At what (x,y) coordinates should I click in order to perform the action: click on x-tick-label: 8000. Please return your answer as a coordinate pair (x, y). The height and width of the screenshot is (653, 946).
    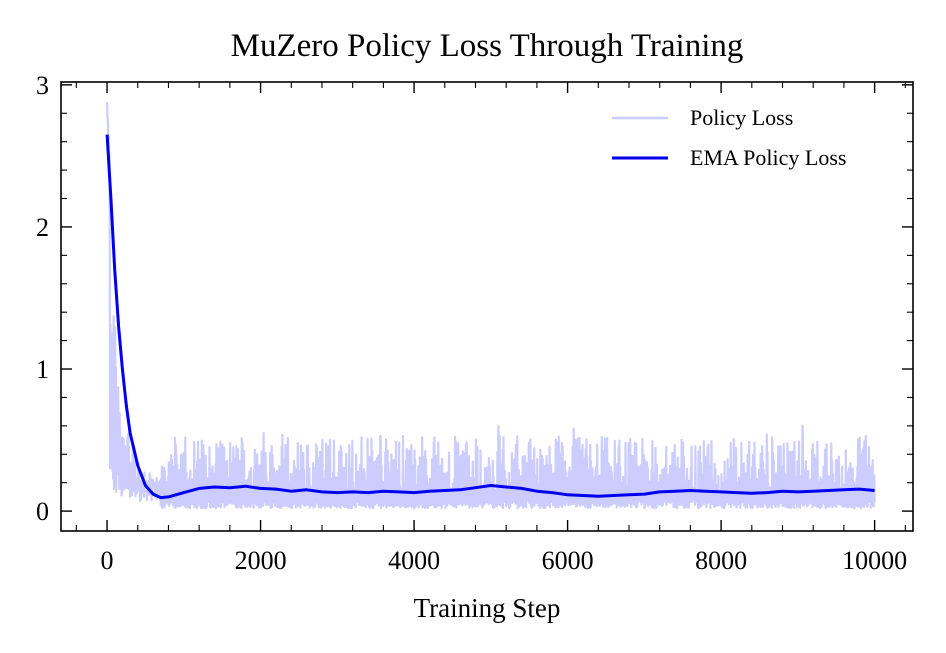
    Looking at the image, I should click on (721, 560).